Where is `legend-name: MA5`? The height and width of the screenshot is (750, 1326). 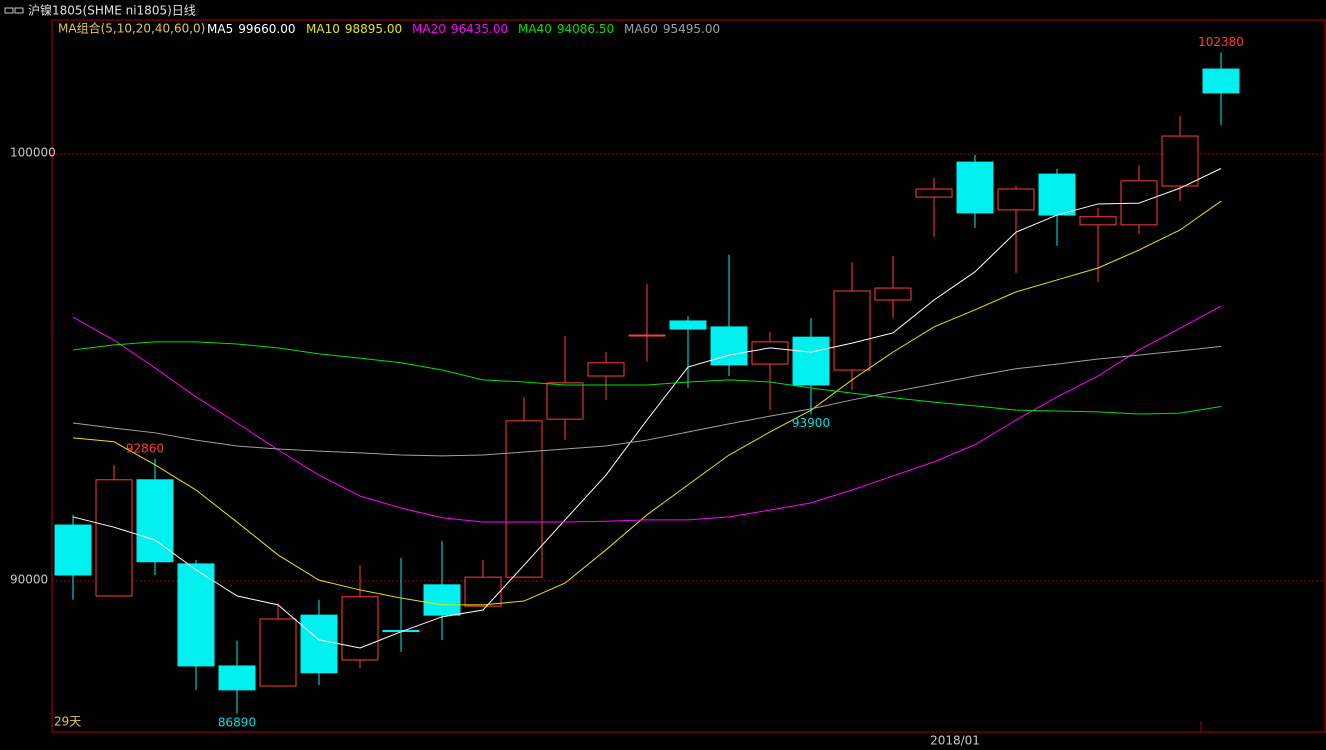 legend-name: MA5 is located at coordinates (220, 29).